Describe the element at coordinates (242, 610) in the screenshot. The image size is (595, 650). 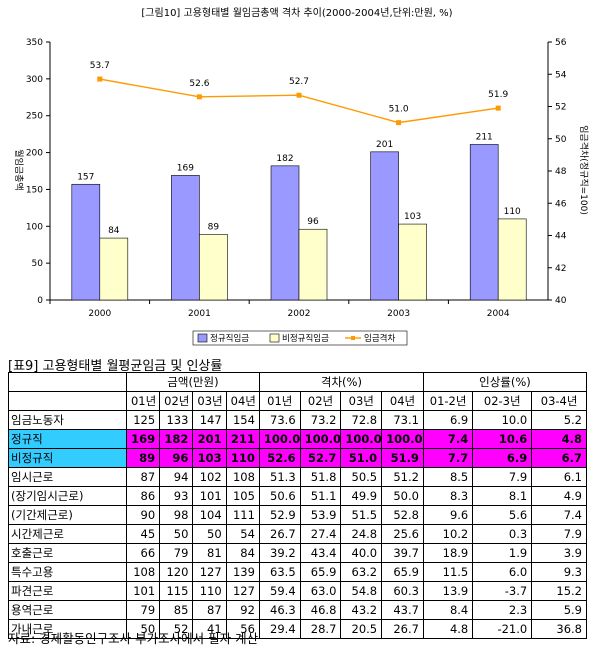
I see `table-cell: 92` at that location.